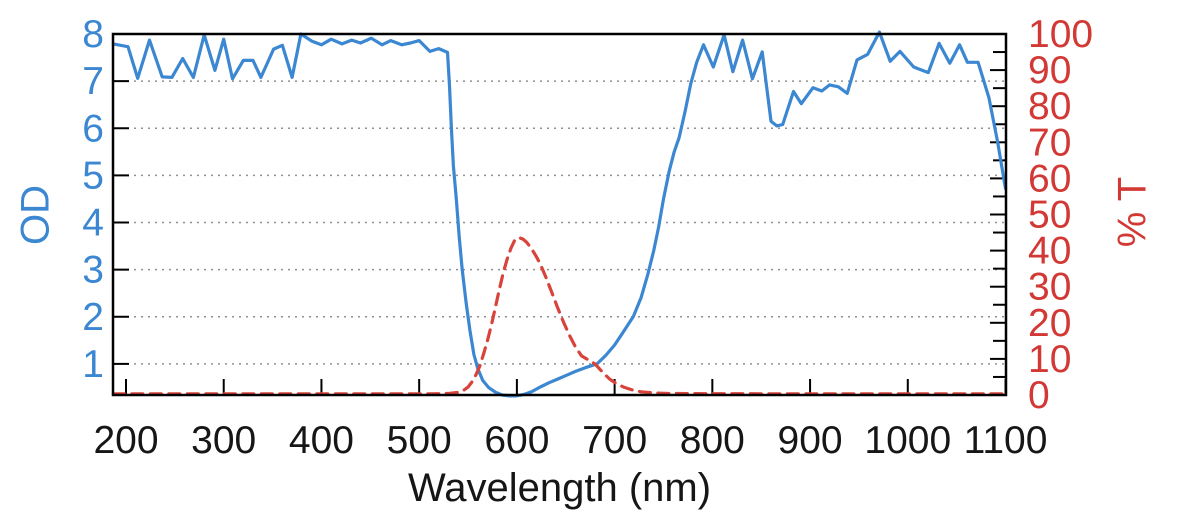 Image resolution: width=1200 pixels, height=520 pixels. What do you see at coordinates (93, 81) in the screenshot?
I see `y-left-tick-label: 7` at bounding box center [93, 81].